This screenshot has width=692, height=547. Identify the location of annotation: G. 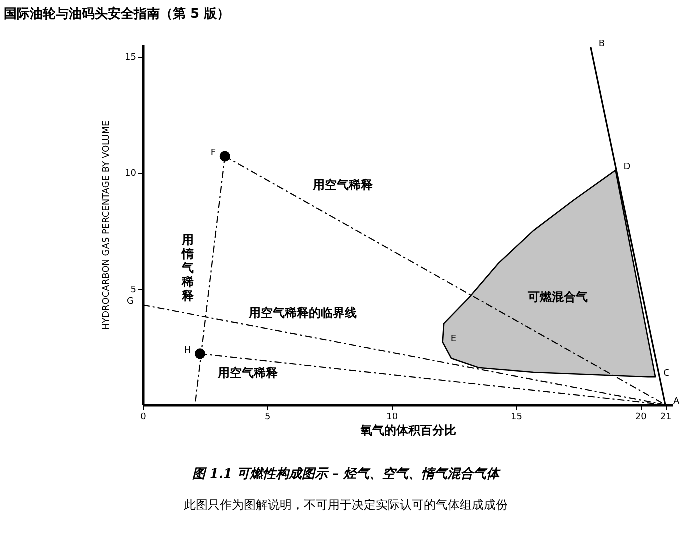
(130, 302).